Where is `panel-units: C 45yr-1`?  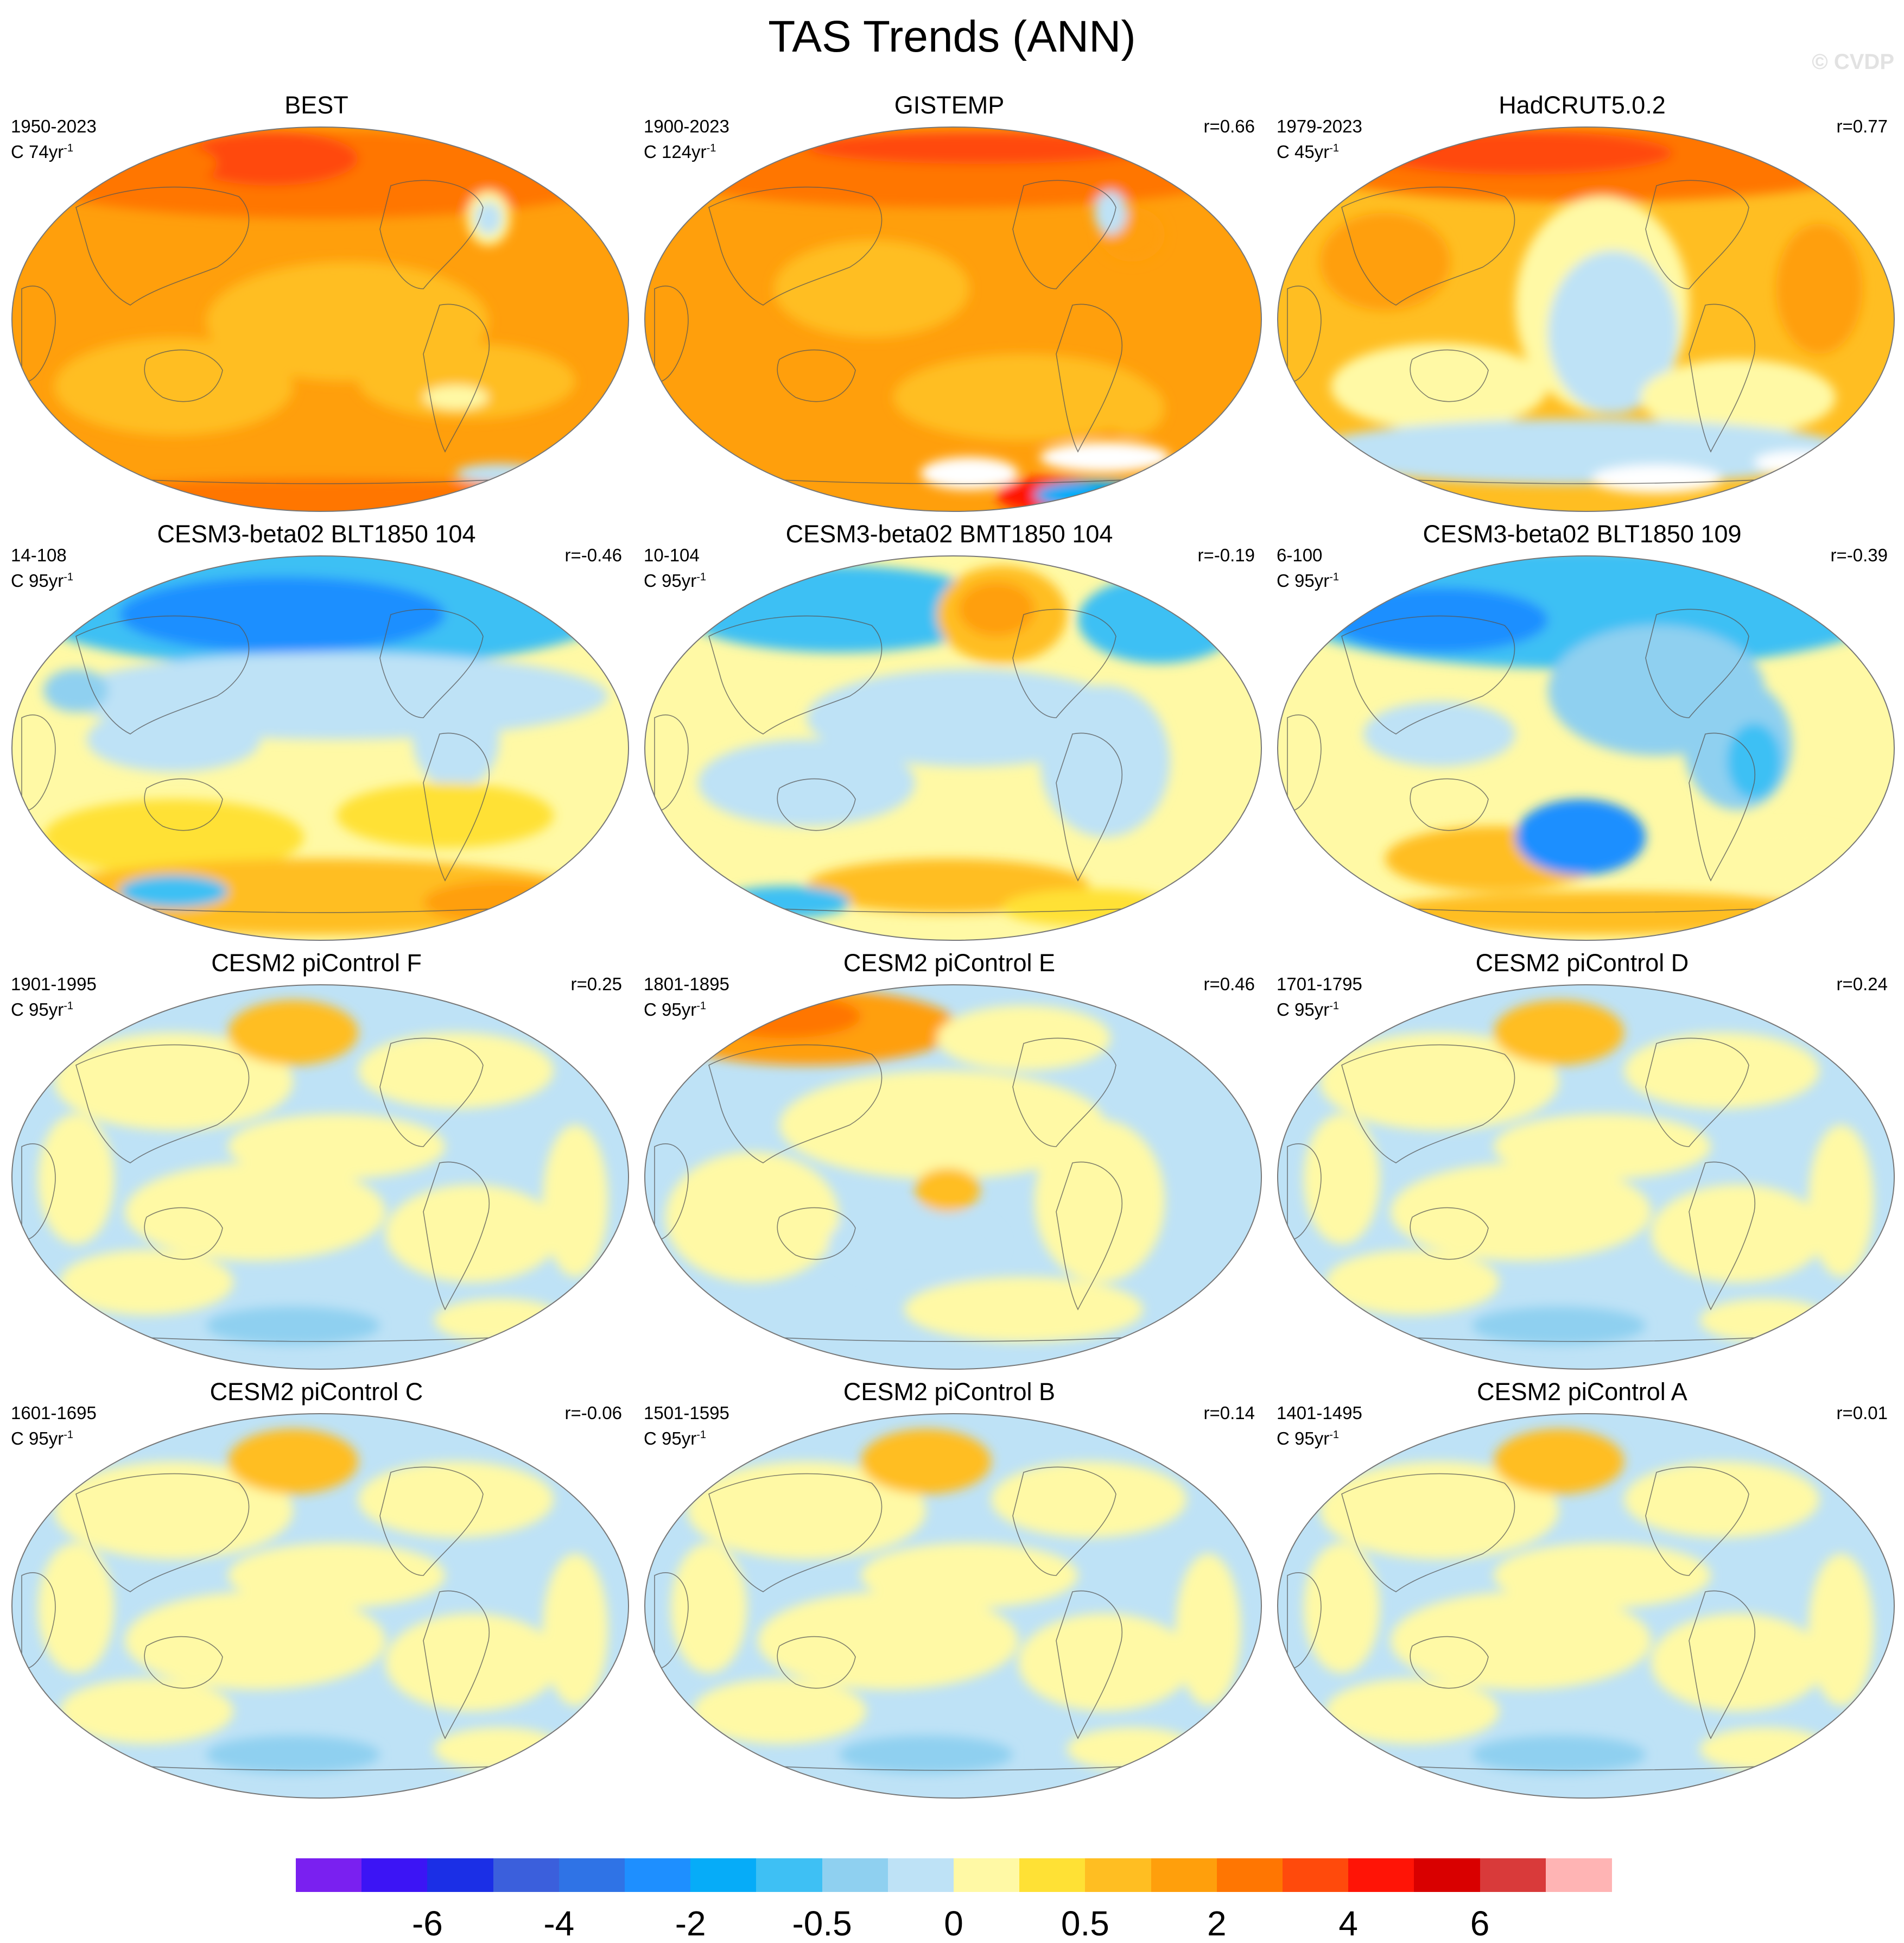
panel-units: C 45yr-1 is located at coordinates (1308, 150).